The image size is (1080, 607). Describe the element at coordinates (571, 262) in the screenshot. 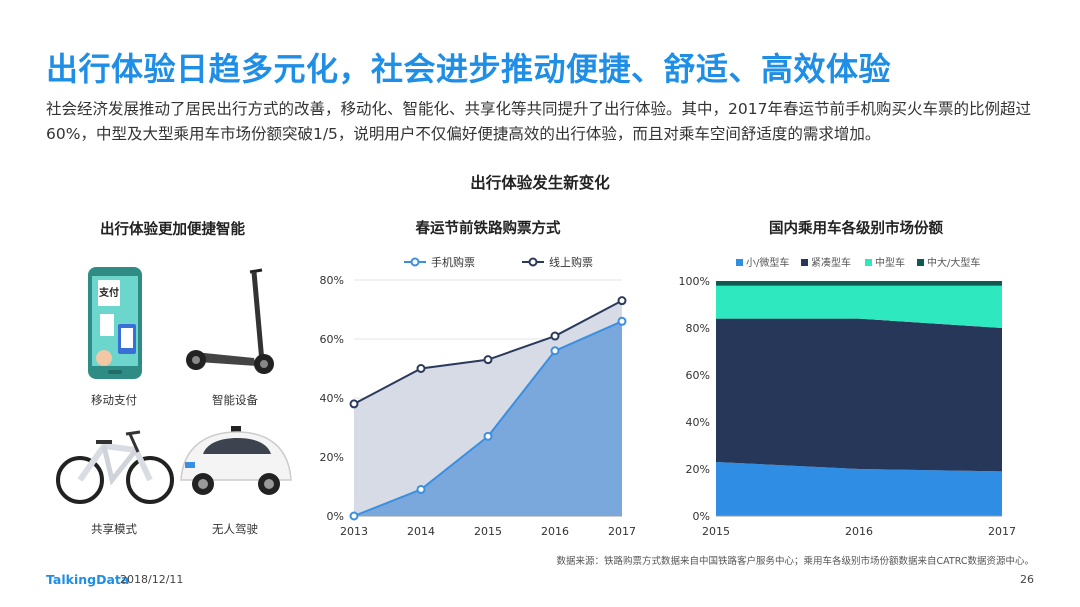

I see `legend-label-2: 线上购票` at that location.